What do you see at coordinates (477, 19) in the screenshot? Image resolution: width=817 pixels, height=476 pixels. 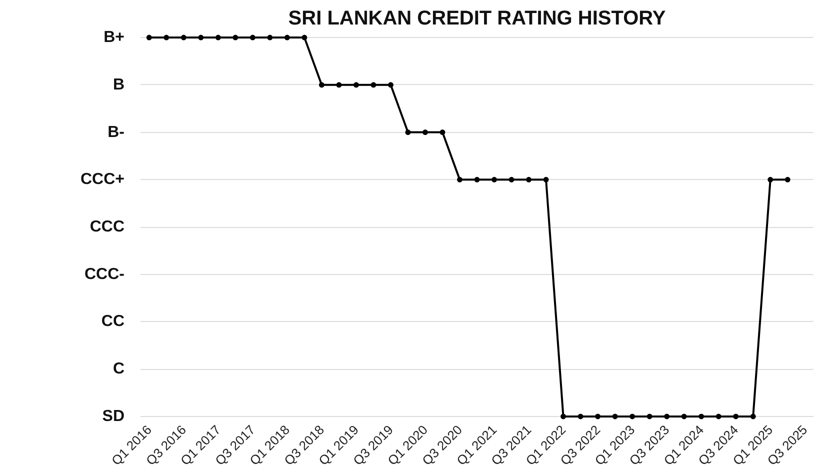 I see `chart-title: SRI LANKAN CREDIT RATING HISTORY` at bounding box center [477, 19].